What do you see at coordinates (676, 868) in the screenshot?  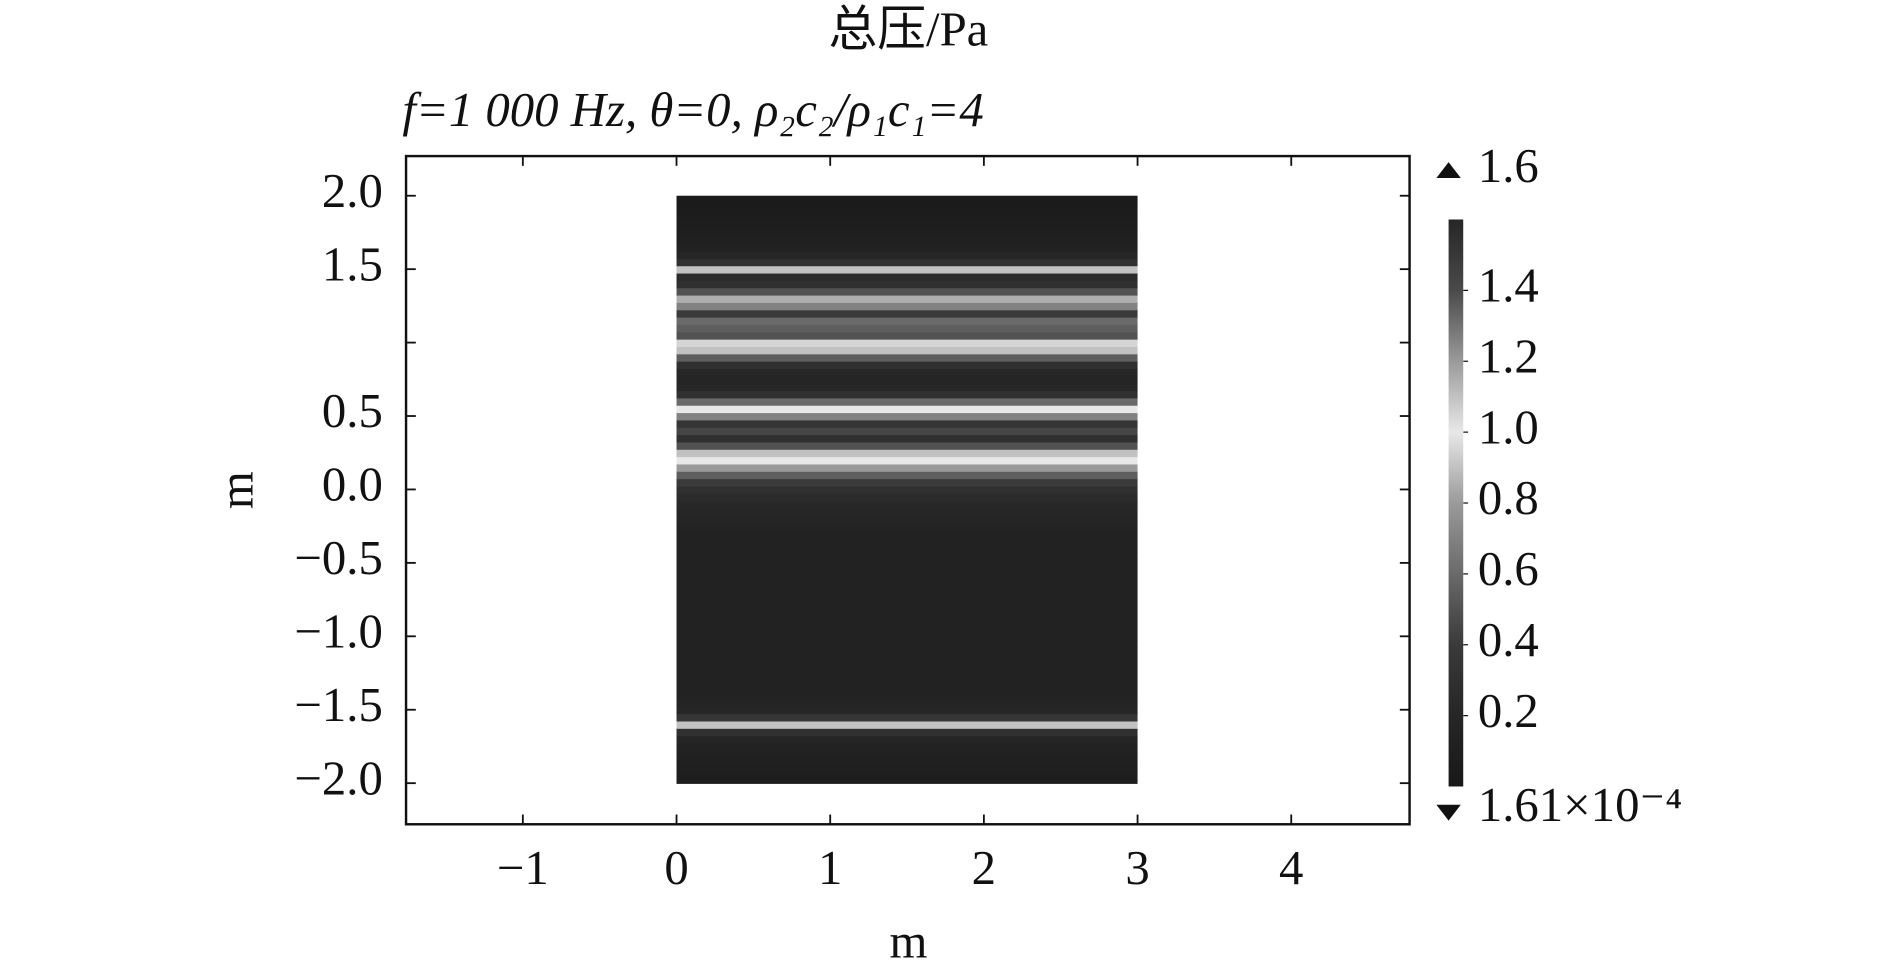 I see `x-tick-label: 0` at bounding box center [676, 868].